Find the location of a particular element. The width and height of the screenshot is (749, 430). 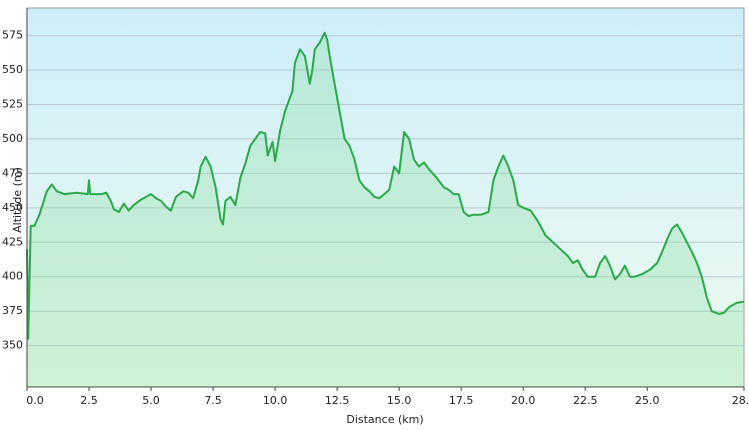

x-tick-label: 7.5 is located at coordinates (213, 400).